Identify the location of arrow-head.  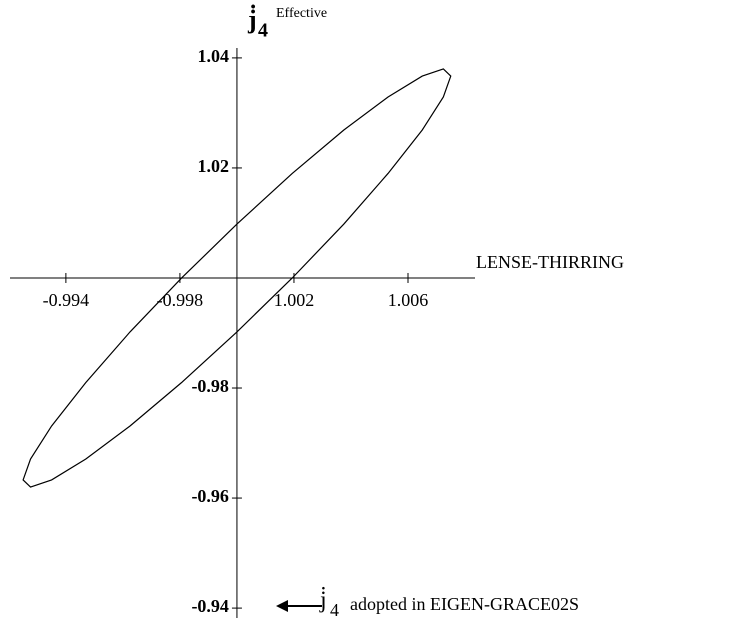
(282, 606).